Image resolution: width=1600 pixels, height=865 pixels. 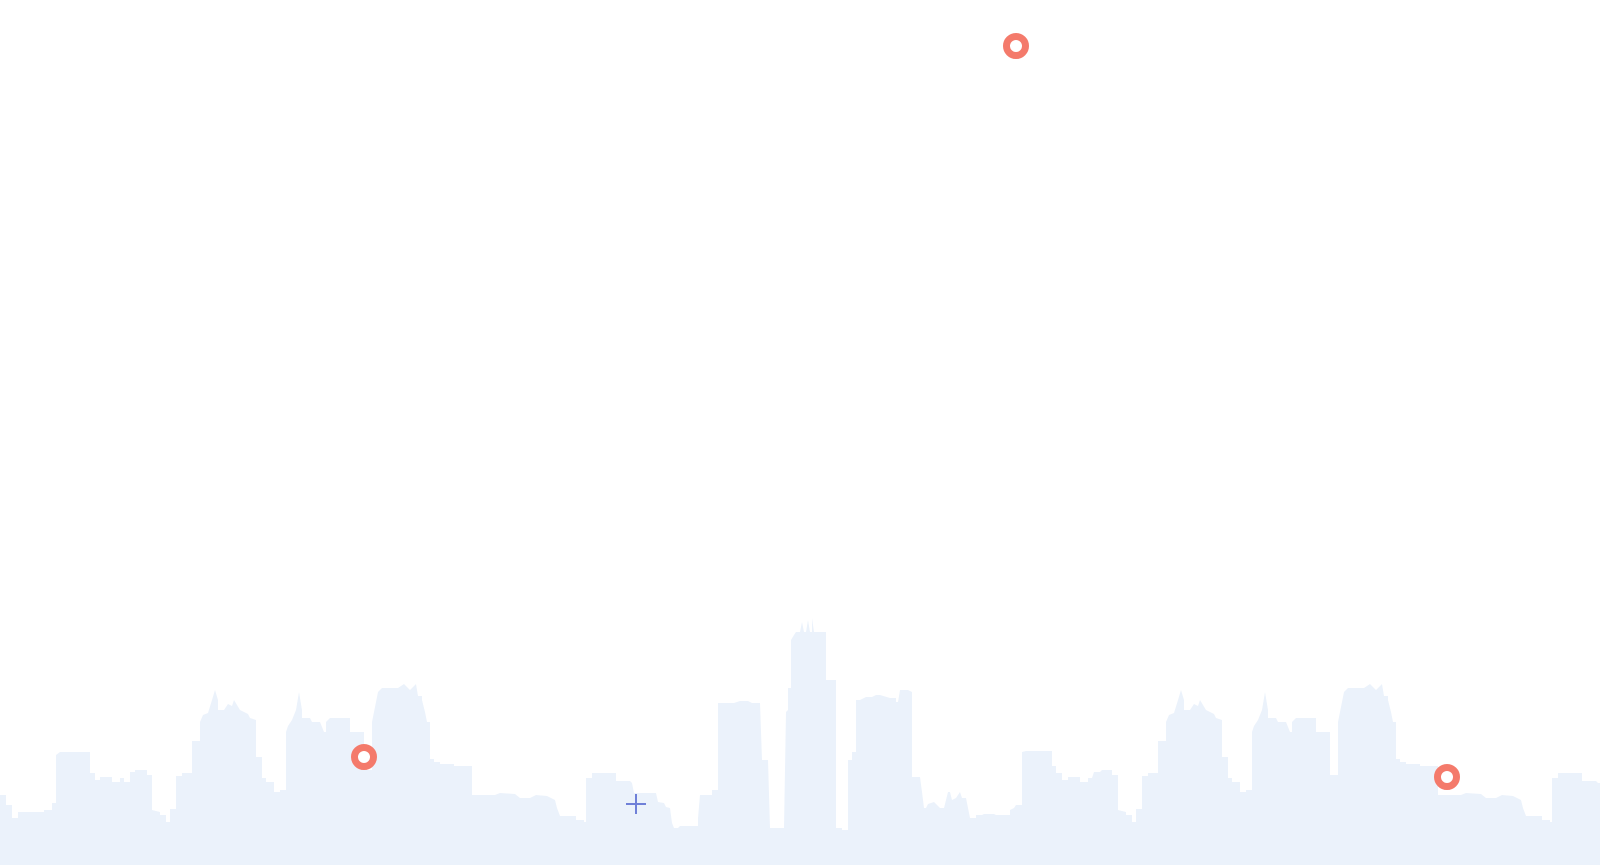 What do you see at coordinates (636, 804) in the screenshot?
I see `plus-icon` at bounding box center [636, 804].